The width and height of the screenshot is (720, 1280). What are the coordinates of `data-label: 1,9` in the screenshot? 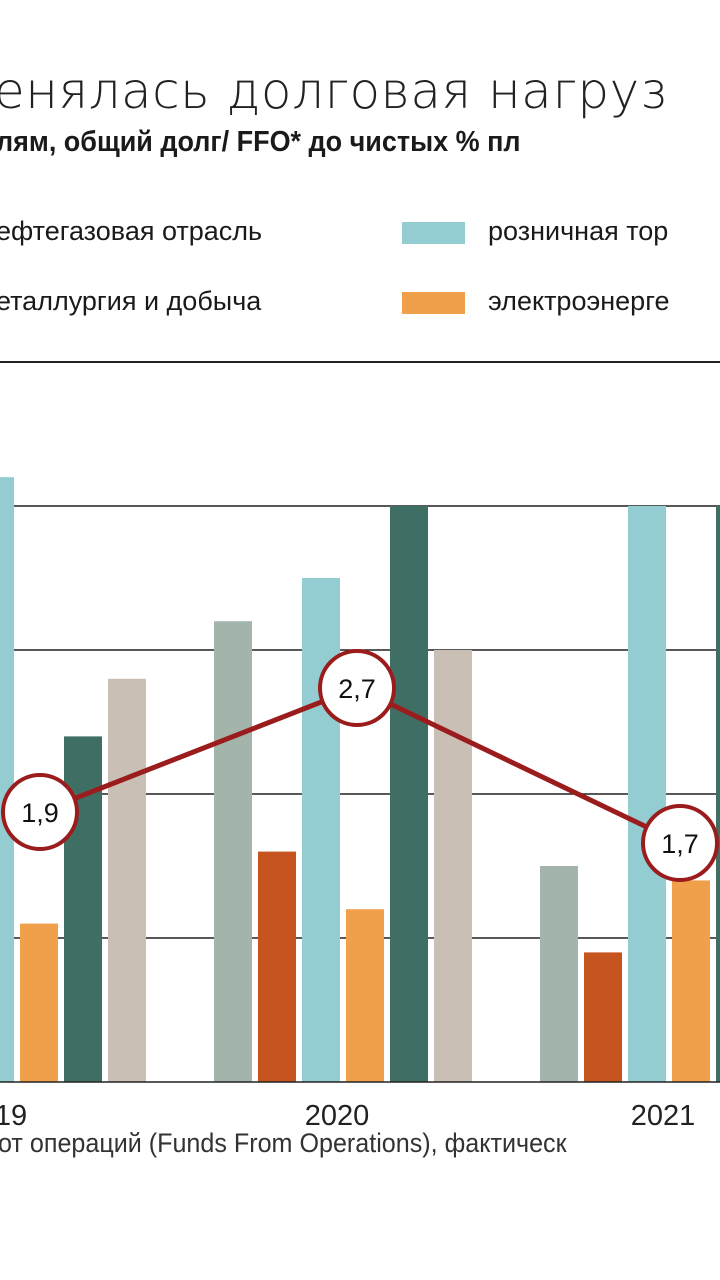 It's located at (40, 813).